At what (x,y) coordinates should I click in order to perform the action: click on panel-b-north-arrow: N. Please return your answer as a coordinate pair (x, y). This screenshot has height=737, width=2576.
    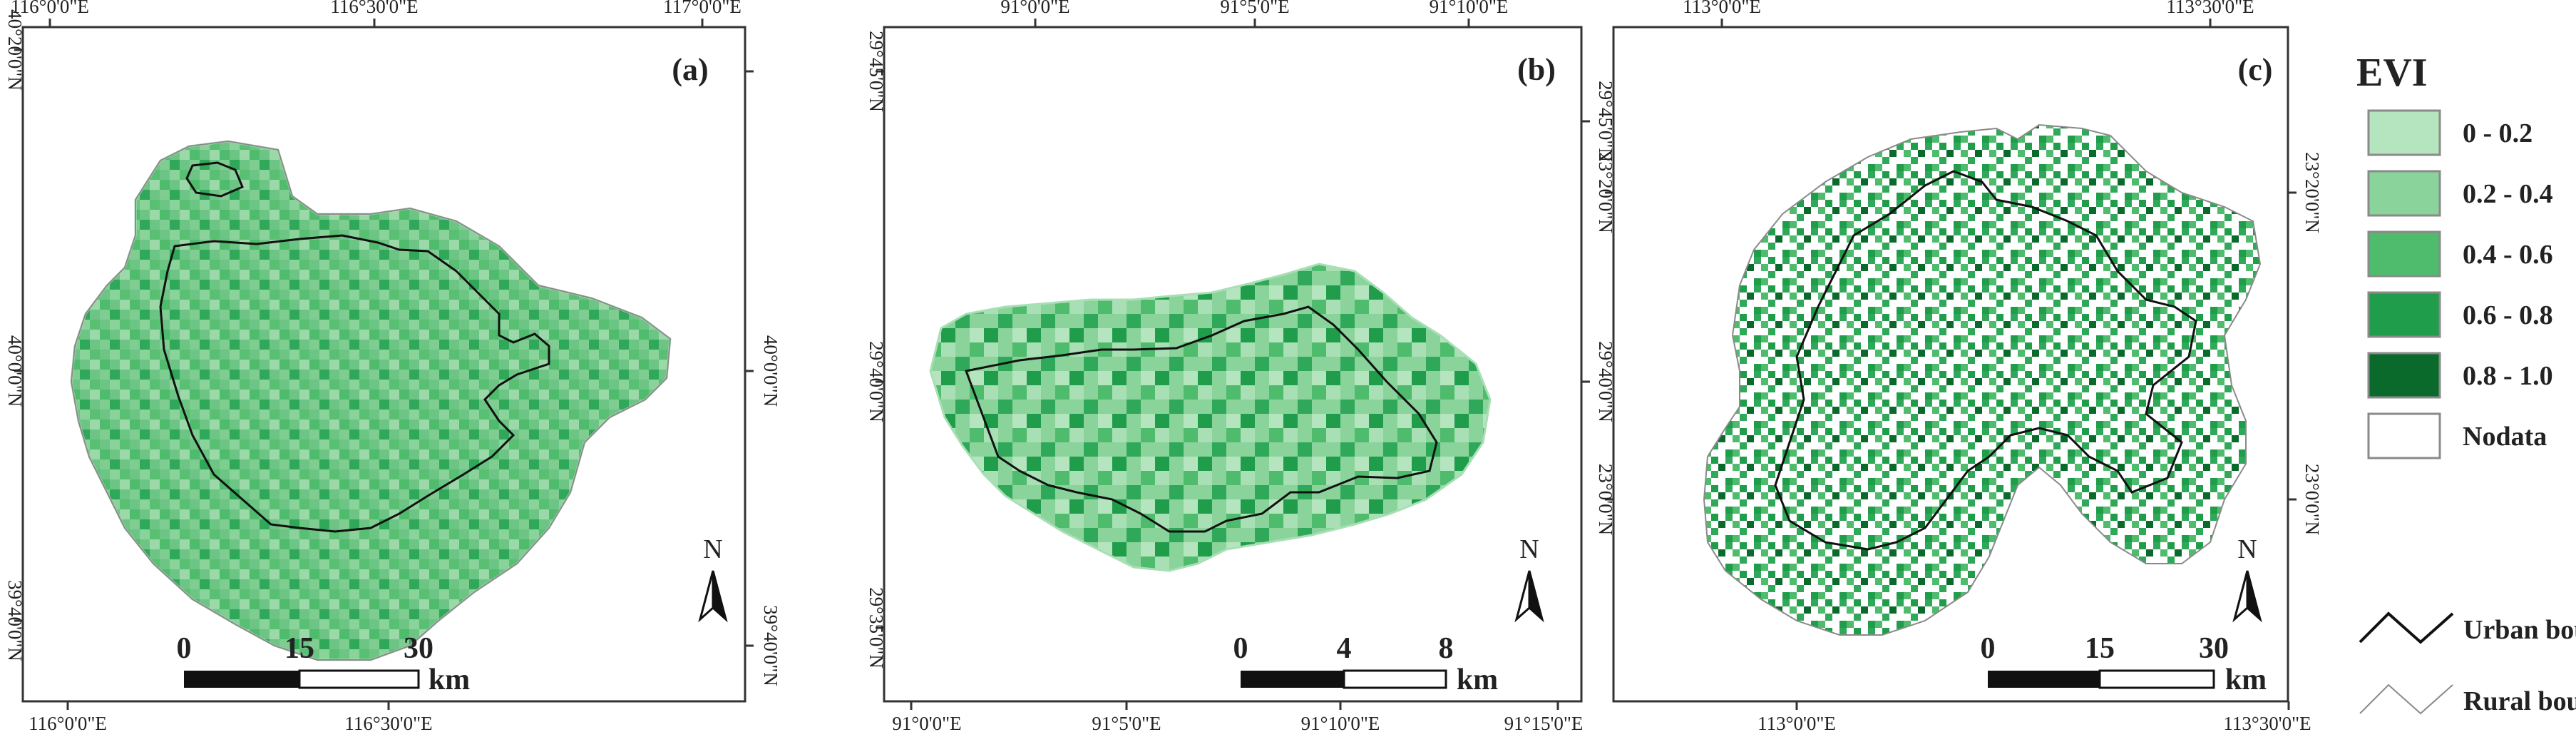
    Looking at the image, I should click on (1529, 578).